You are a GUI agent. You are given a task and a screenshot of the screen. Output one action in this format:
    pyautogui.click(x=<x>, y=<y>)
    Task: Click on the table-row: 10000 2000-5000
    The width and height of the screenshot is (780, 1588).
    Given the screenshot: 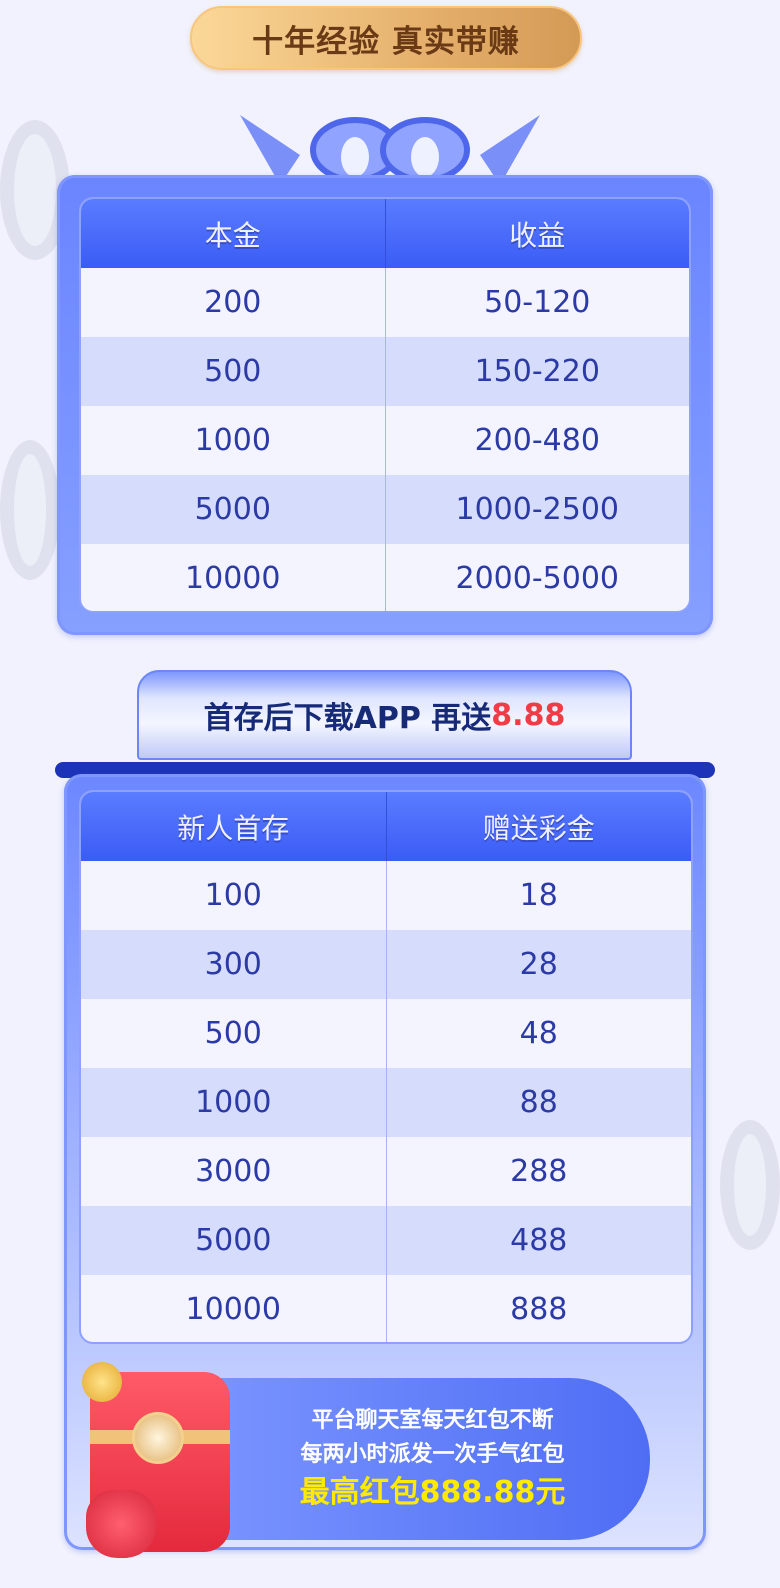 What is the action you would take?
    pyautogui.click(x=385, y=577)
    